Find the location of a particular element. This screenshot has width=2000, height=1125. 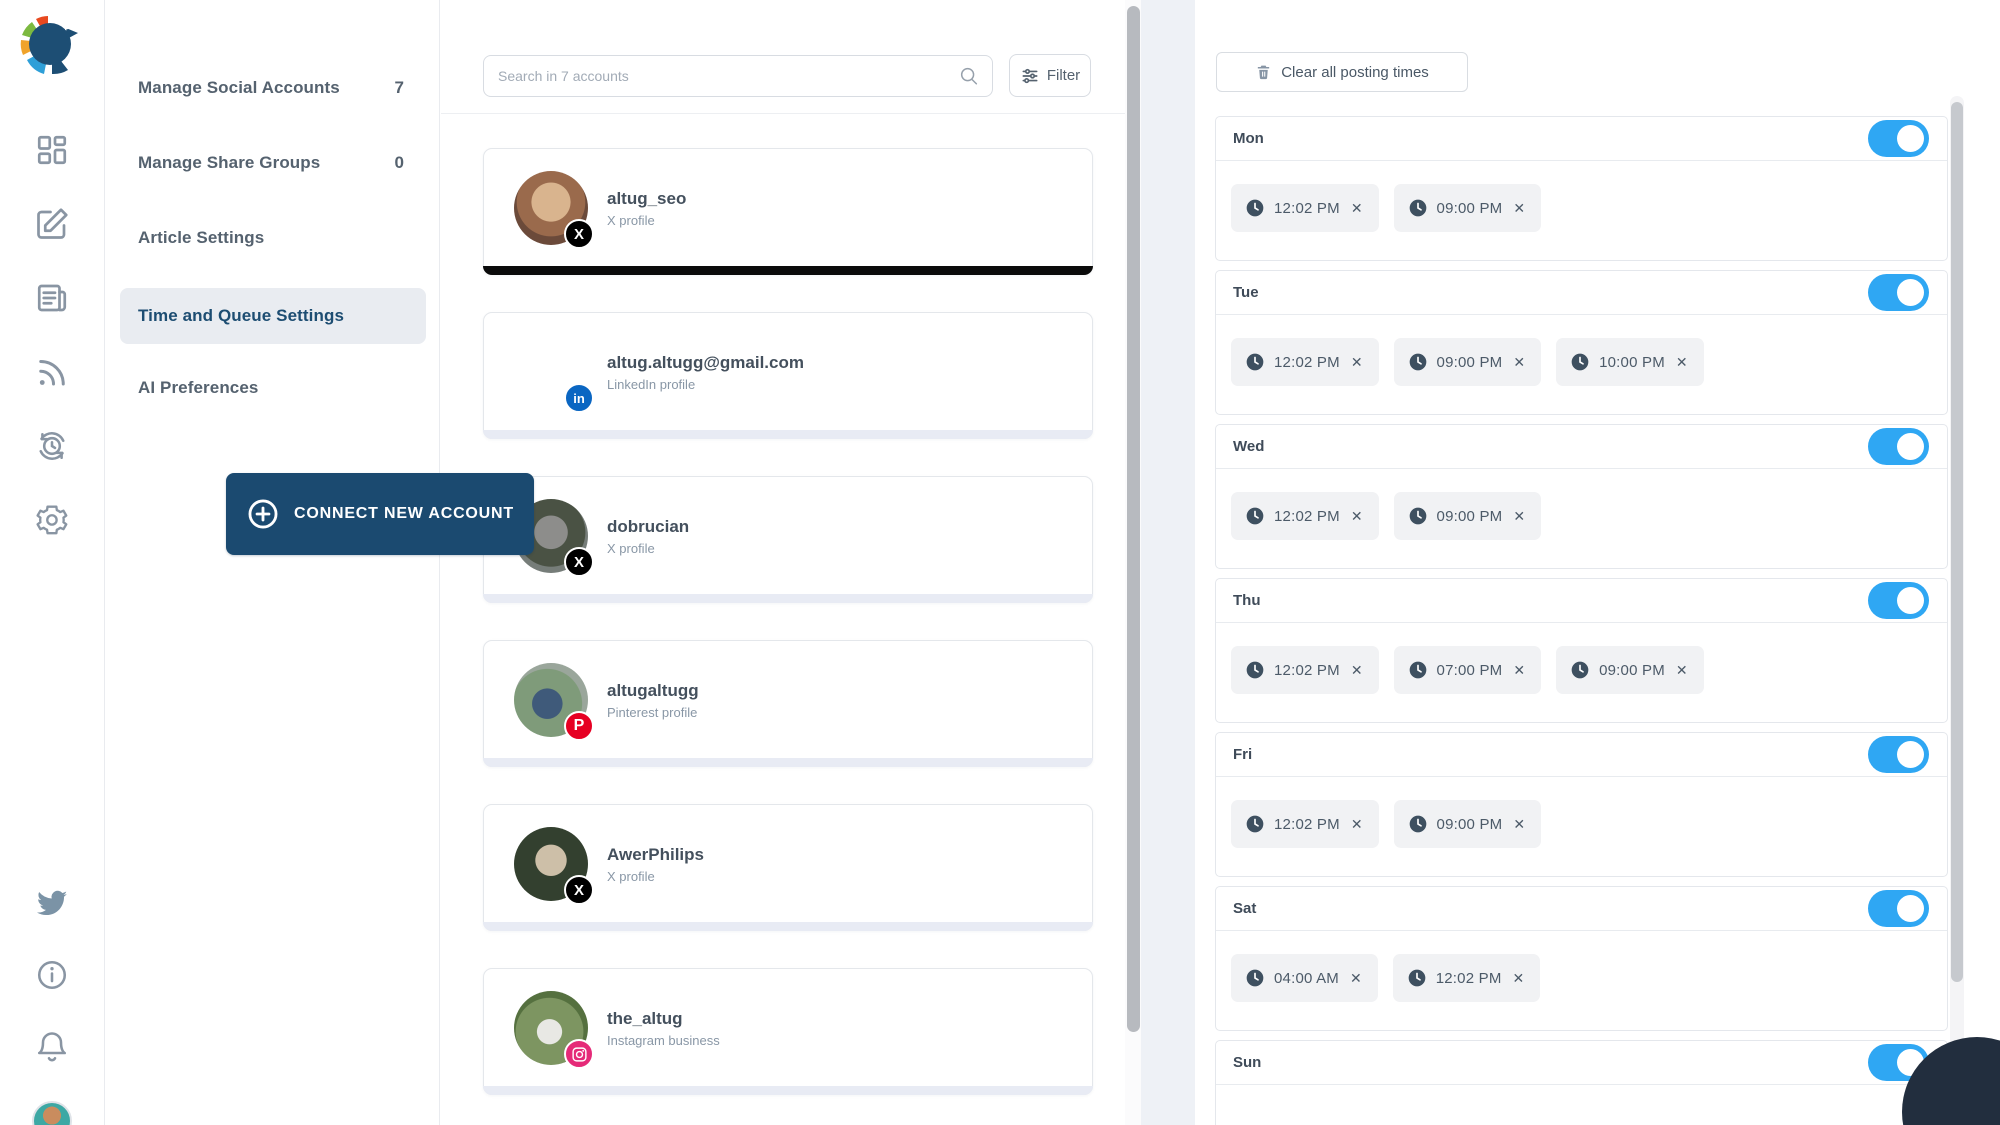

schedule-scrollbar-track is located at coordinates (1957, 610).